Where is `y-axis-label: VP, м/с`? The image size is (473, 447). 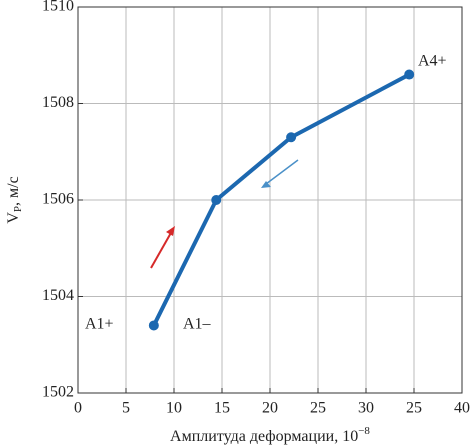 y-axis-label: VP, м/с is located at coordinates (14, 199).